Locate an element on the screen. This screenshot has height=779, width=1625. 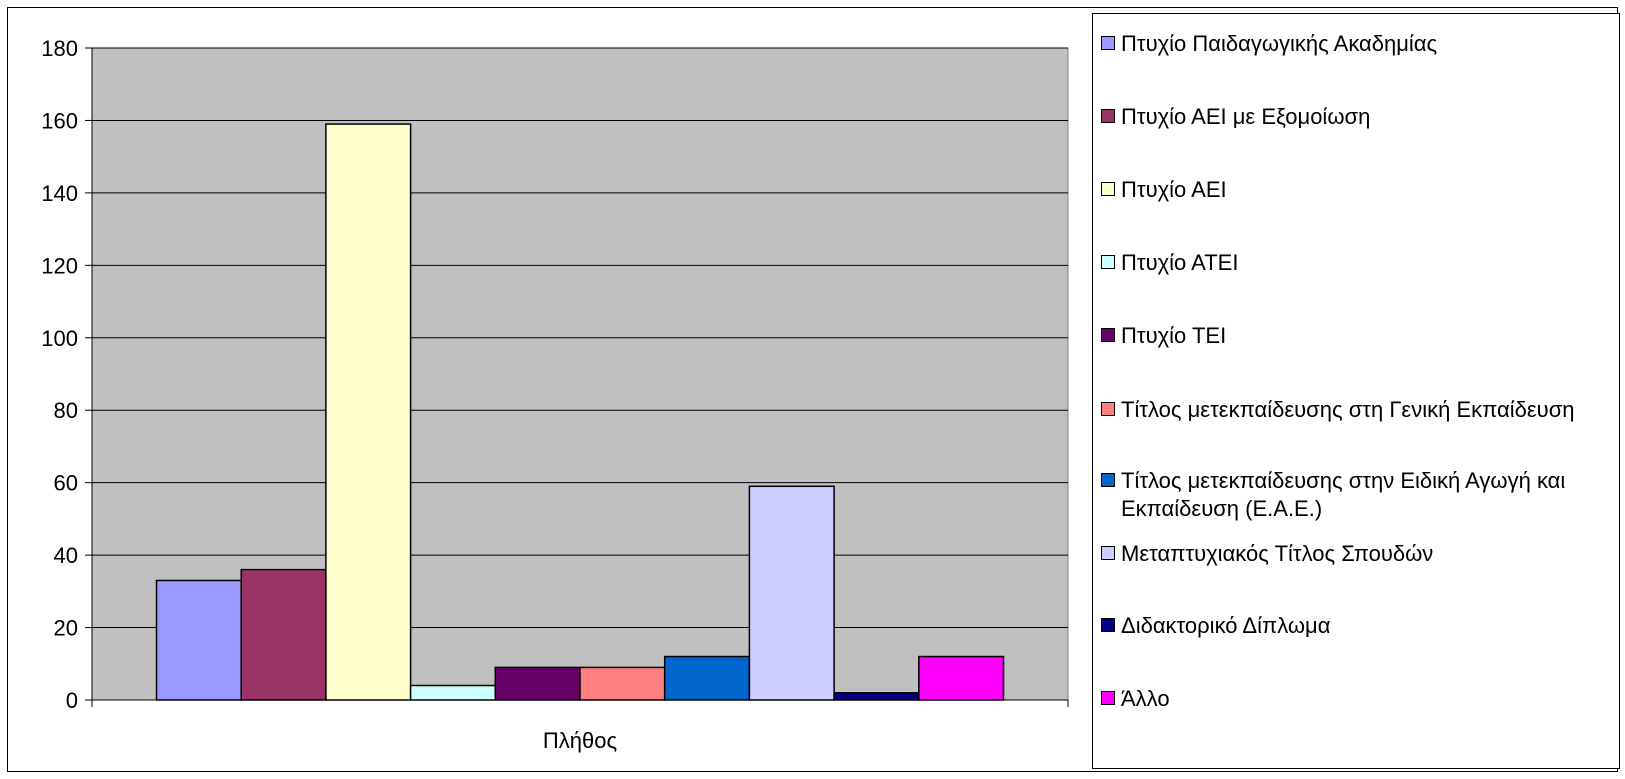
legend-item: Πτυχίο Παιδαγωγικής Ακαδημίας is located at coordinates (1356, 44).